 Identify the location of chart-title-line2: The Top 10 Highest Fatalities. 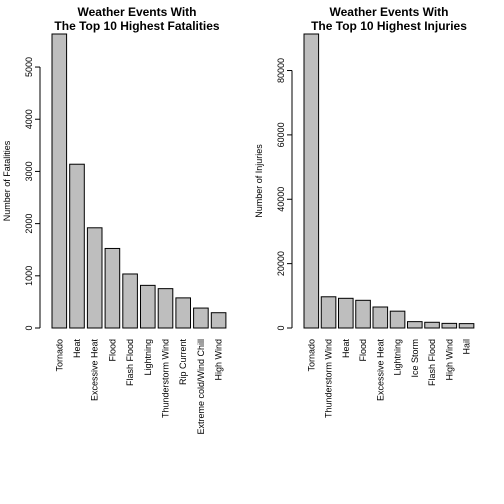
(136, 26).